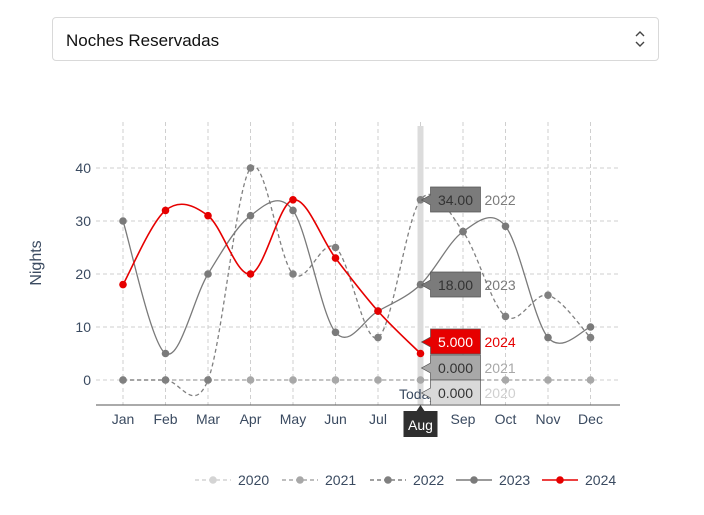  What do you see at coordinates (165, 419) in the screenshot?
I see `x-tick-label: Feb` at bounding box center [165, 419].